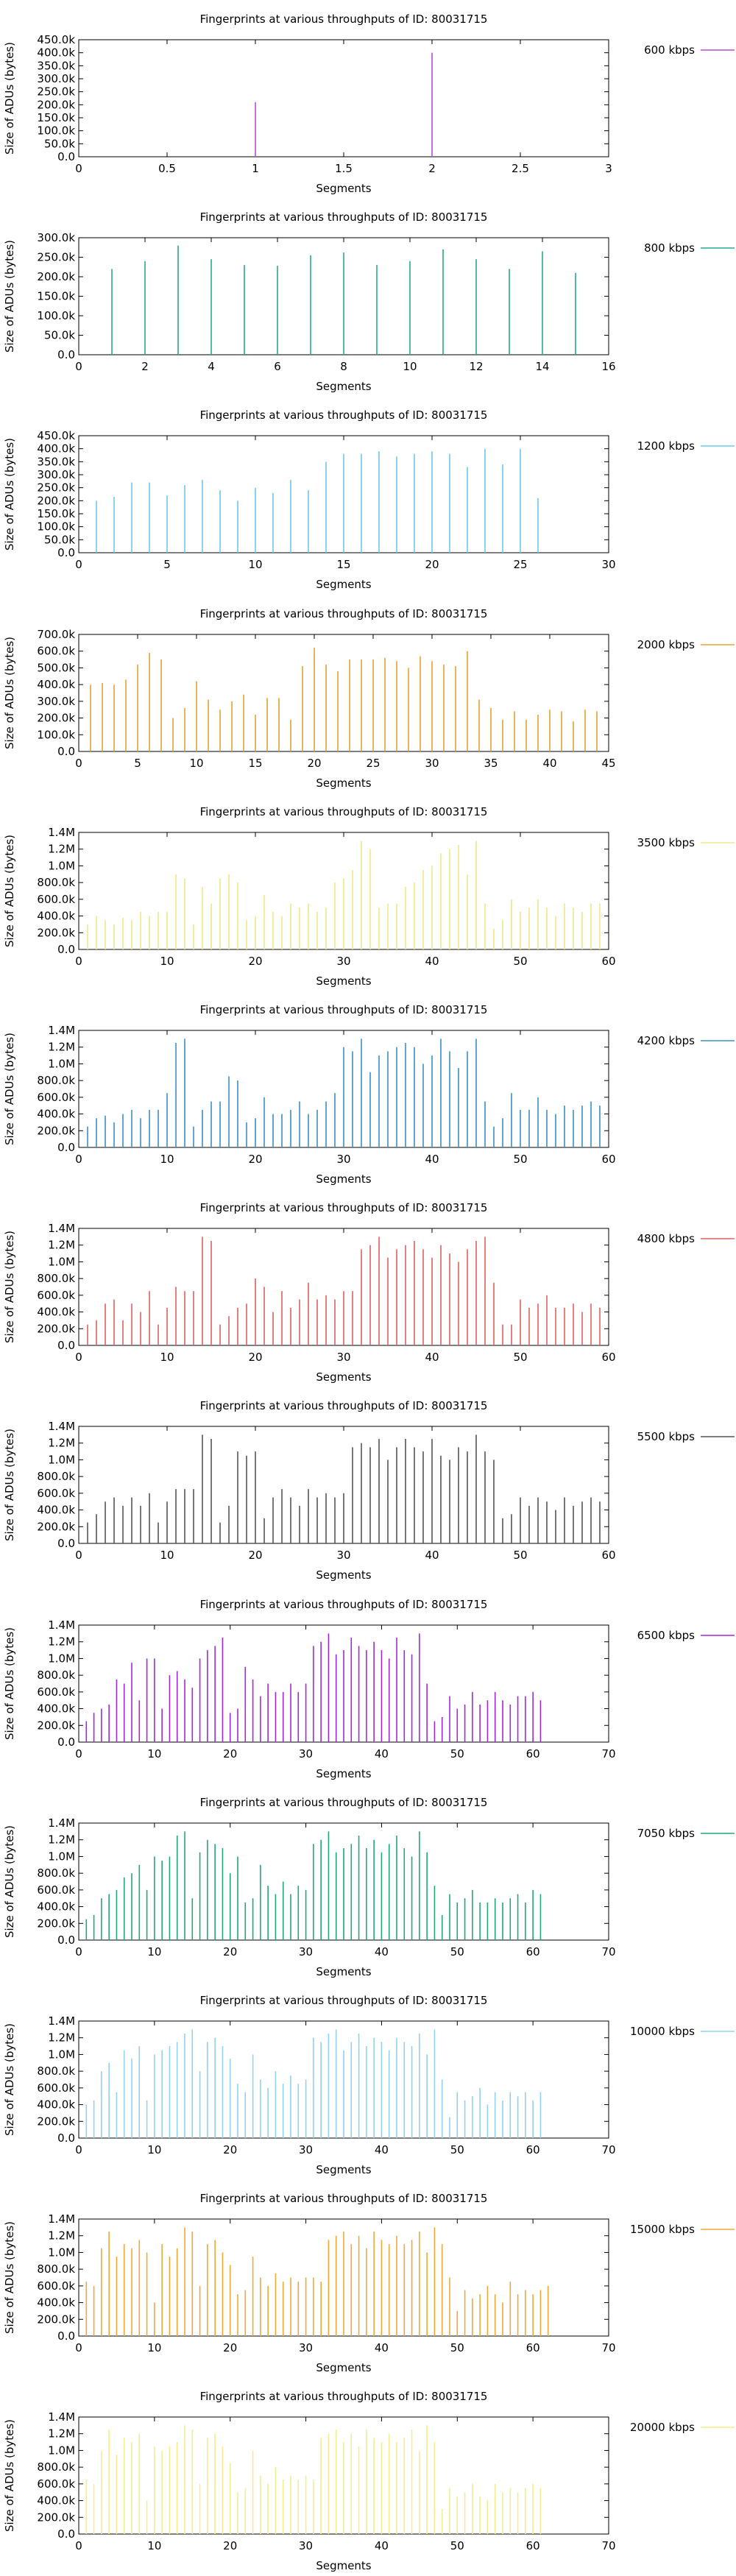  Describe the element at coordinates (255, 764) in the screenshot. I see `x-tick-label: 15` at that location.